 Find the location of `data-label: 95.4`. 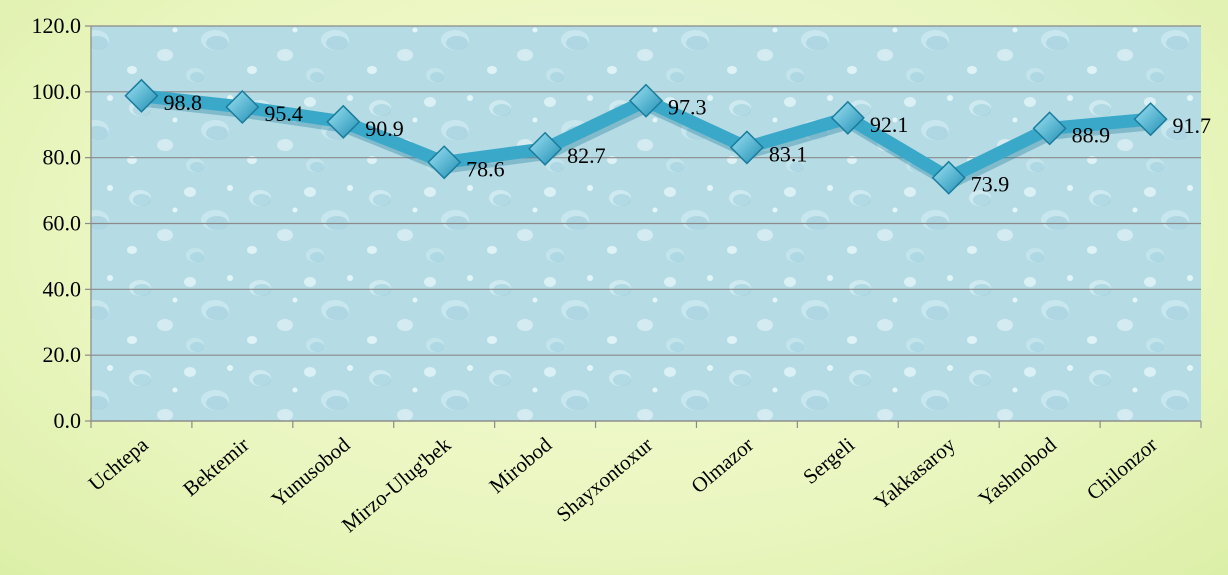

data-label: 95.4 is located at coordinates (283, 113).